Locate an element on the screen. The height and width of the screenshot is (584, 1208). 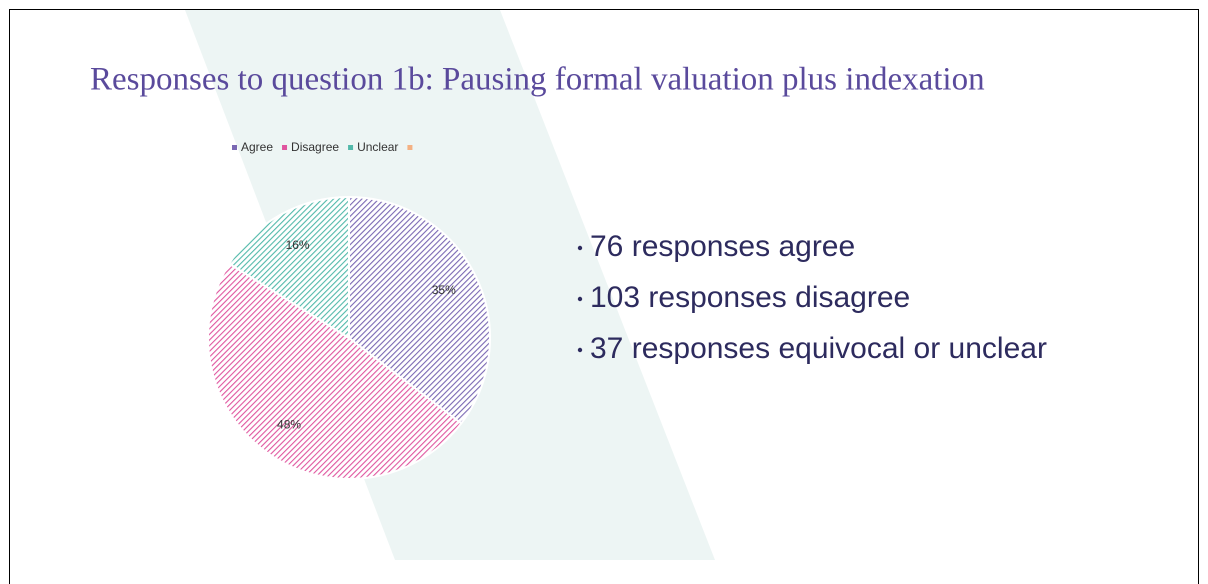
legend-label: Unclear is located at coordinates (377, 147).